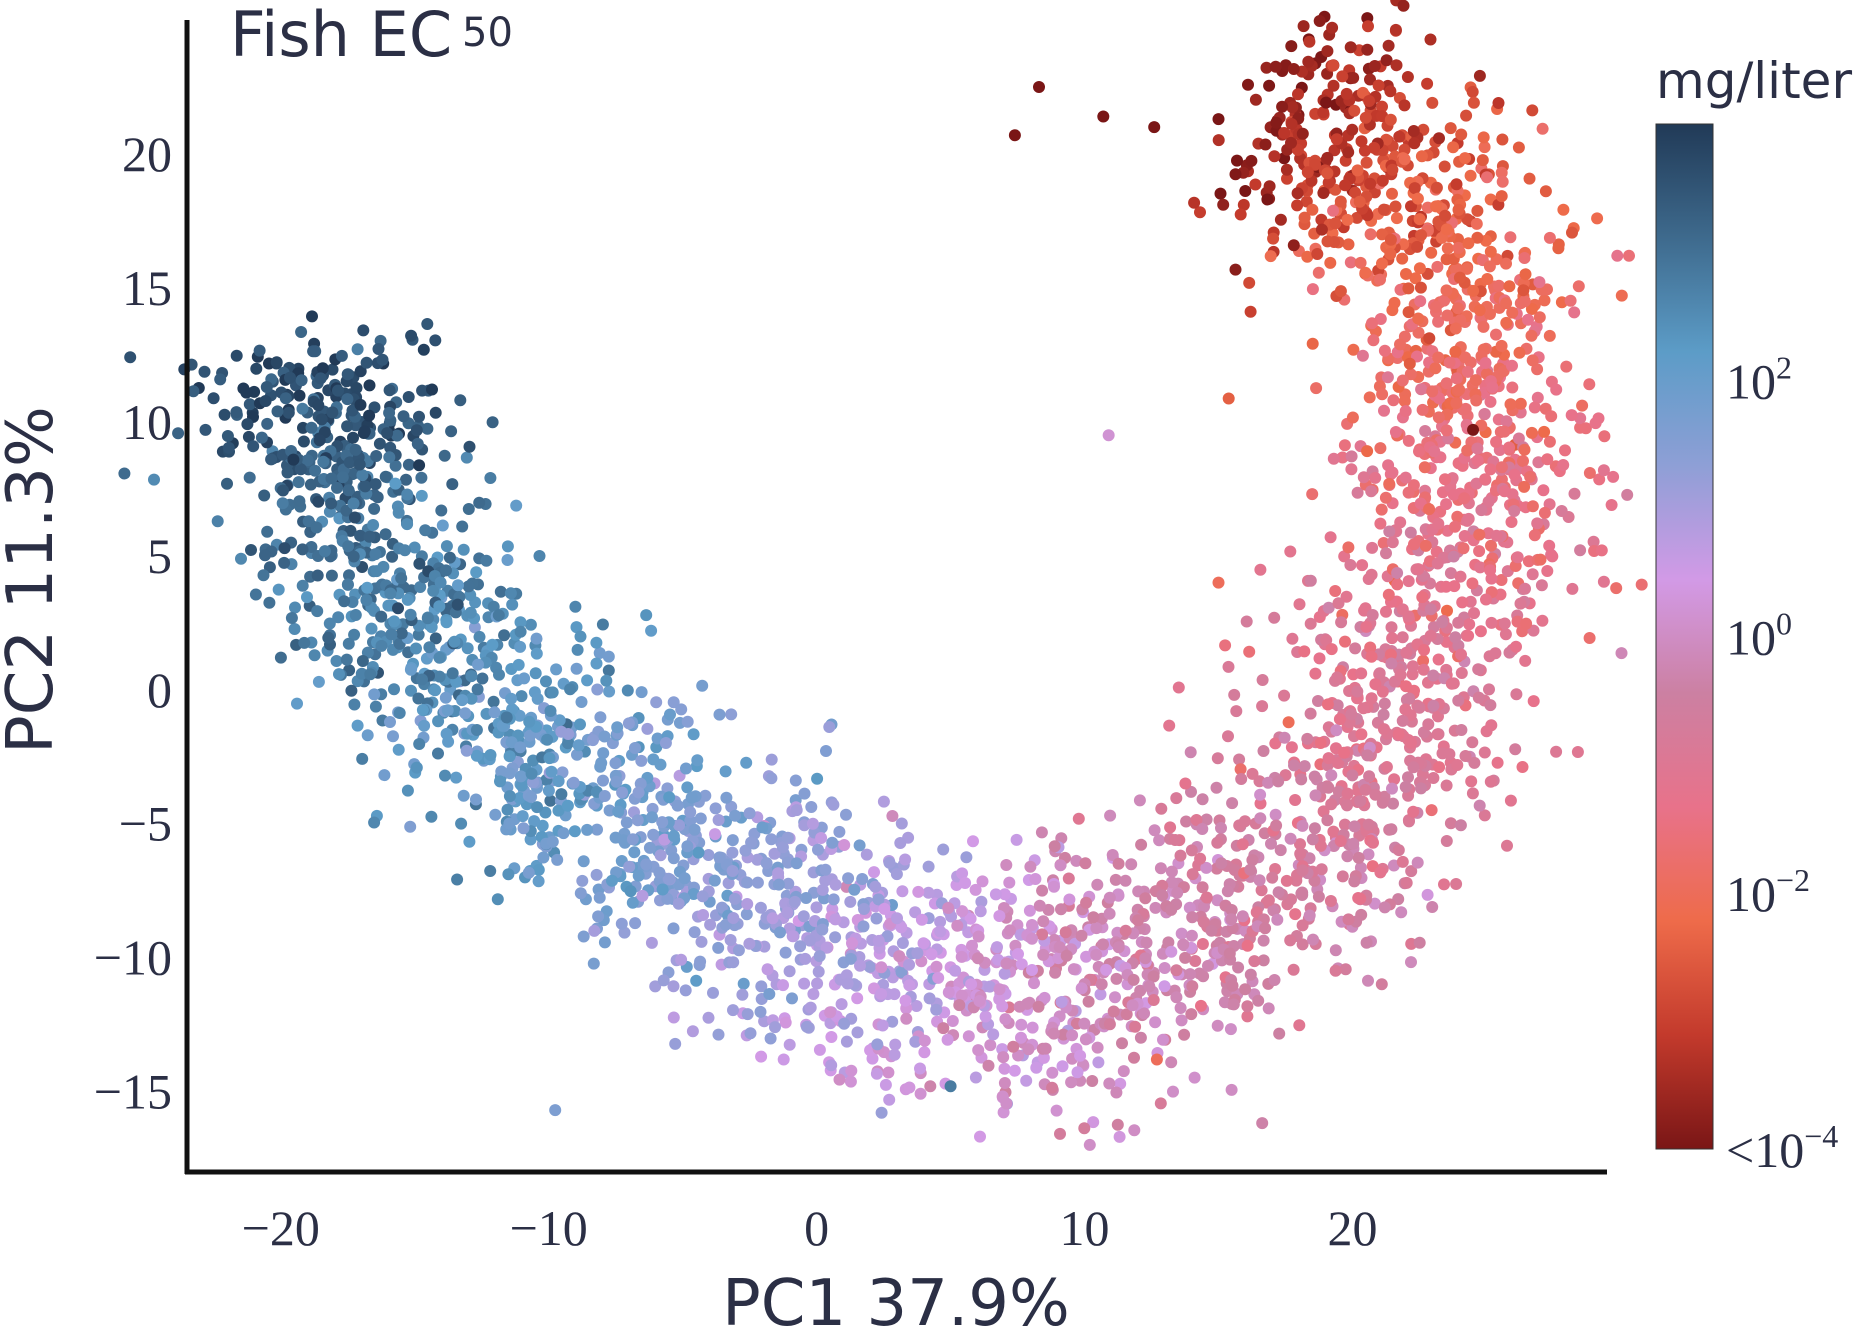  What do you see at coordinates (1154, 127) in the screenshot?
I see `data-point-outlier` at bounding box center [1154, 127].